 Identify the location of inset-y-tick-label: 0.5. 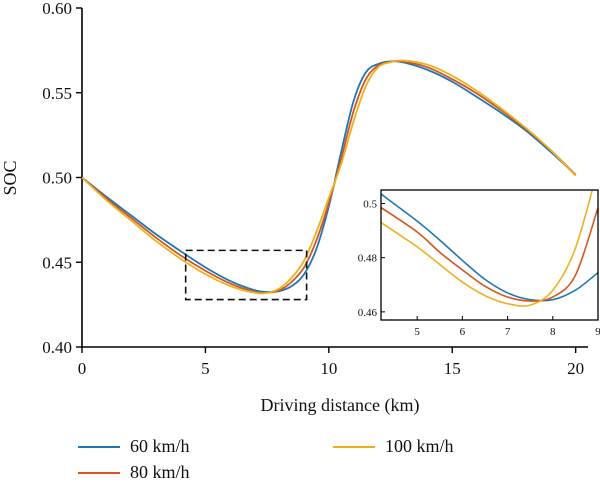
(370, 205).